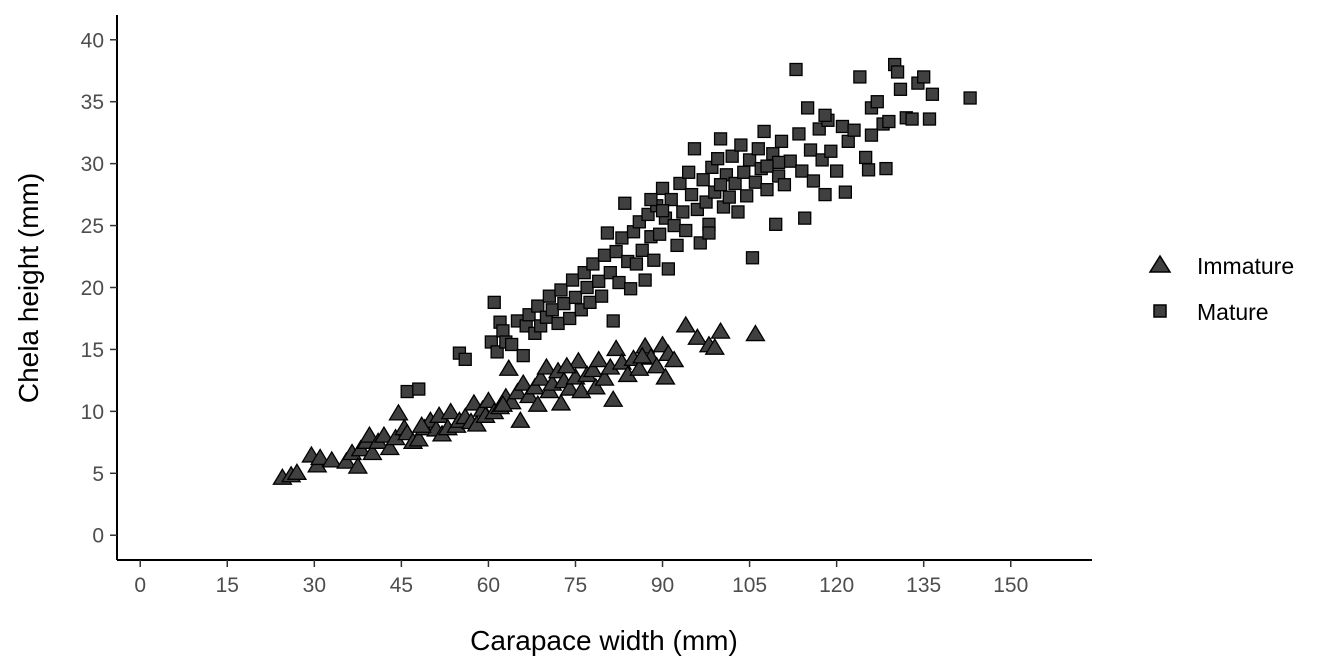 This screenshot has height=672, width=1344. Describe the element at coordinates (1245, 266) in the screenshot. I see `legend-label-immature: Immature` at that location.